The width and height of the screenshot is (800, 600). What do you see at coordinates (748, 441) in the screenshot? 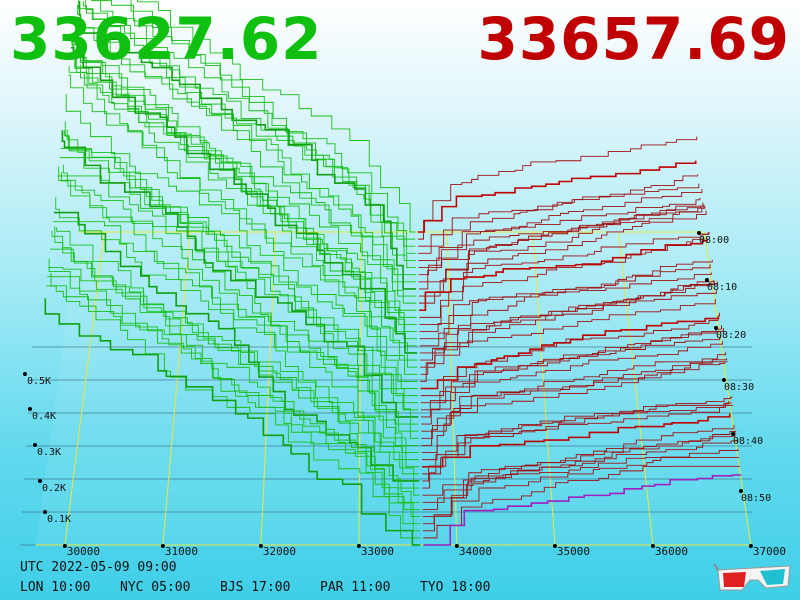
I see `time-tick-label: 08:40` at bounding box center [748, 441].